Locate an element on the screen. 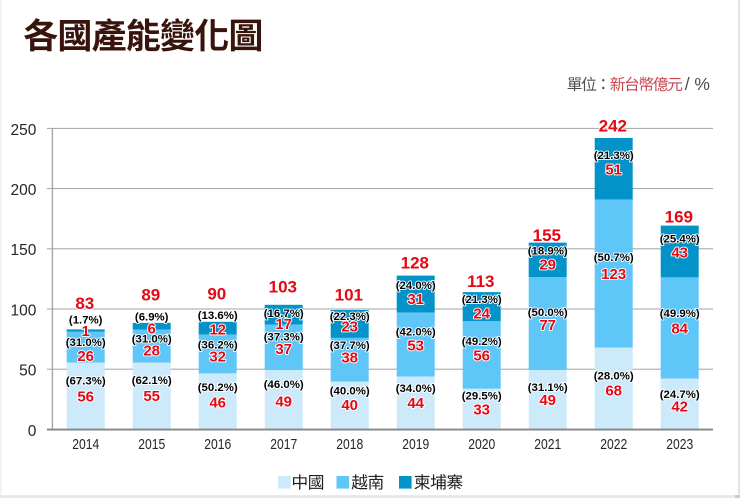 The width and height of the screenshot is (740, 498). svg-text: 29 is located at coordinates (547, 265).